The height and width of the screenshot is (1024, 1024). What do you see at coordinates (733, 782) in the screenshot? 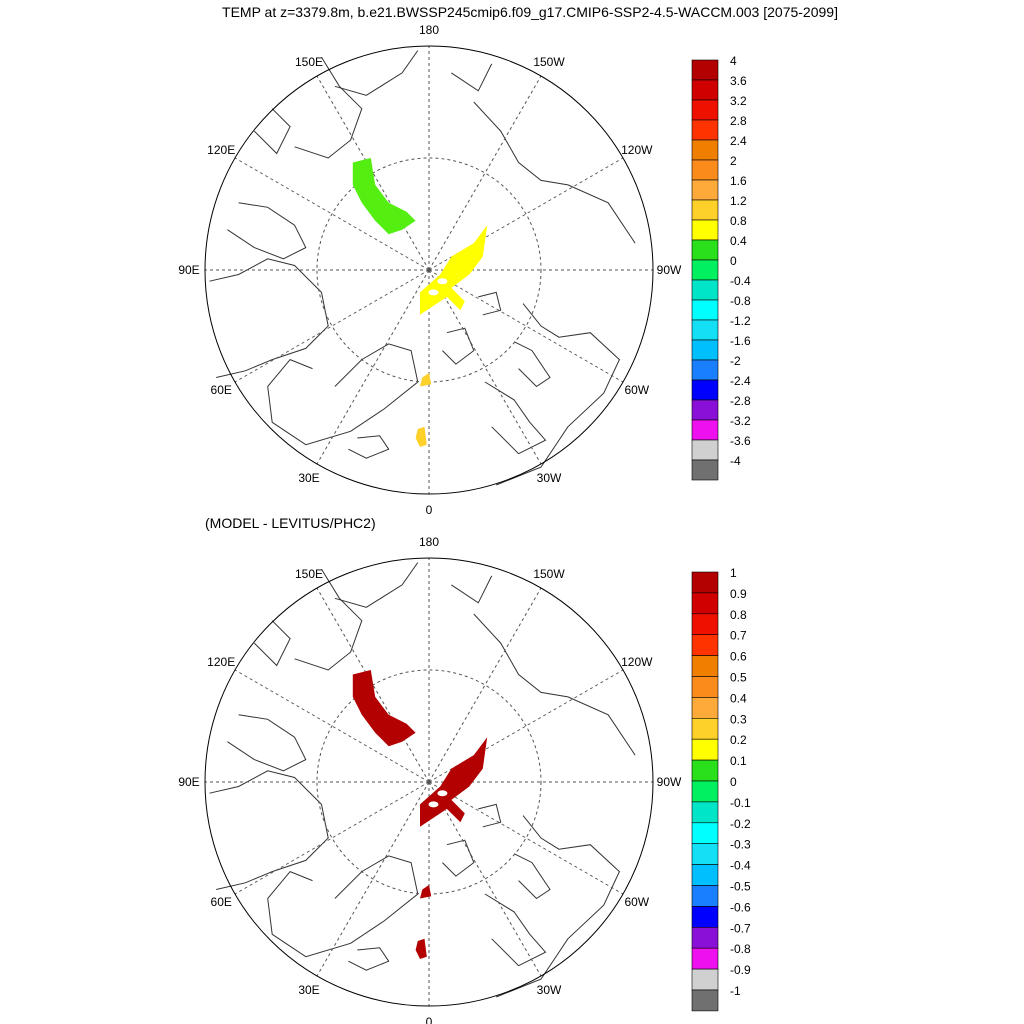
I see `colorbar-label: 0` at bounding box center [733, 782].